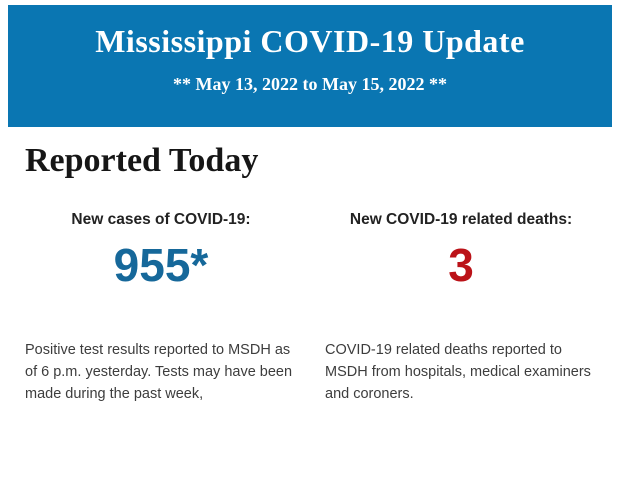  What do you see at coordinates (461, 219) in the screenshot?
I see `new-deaths-label: New COVID-19 related deaths:` at bounding box center [461, 219].